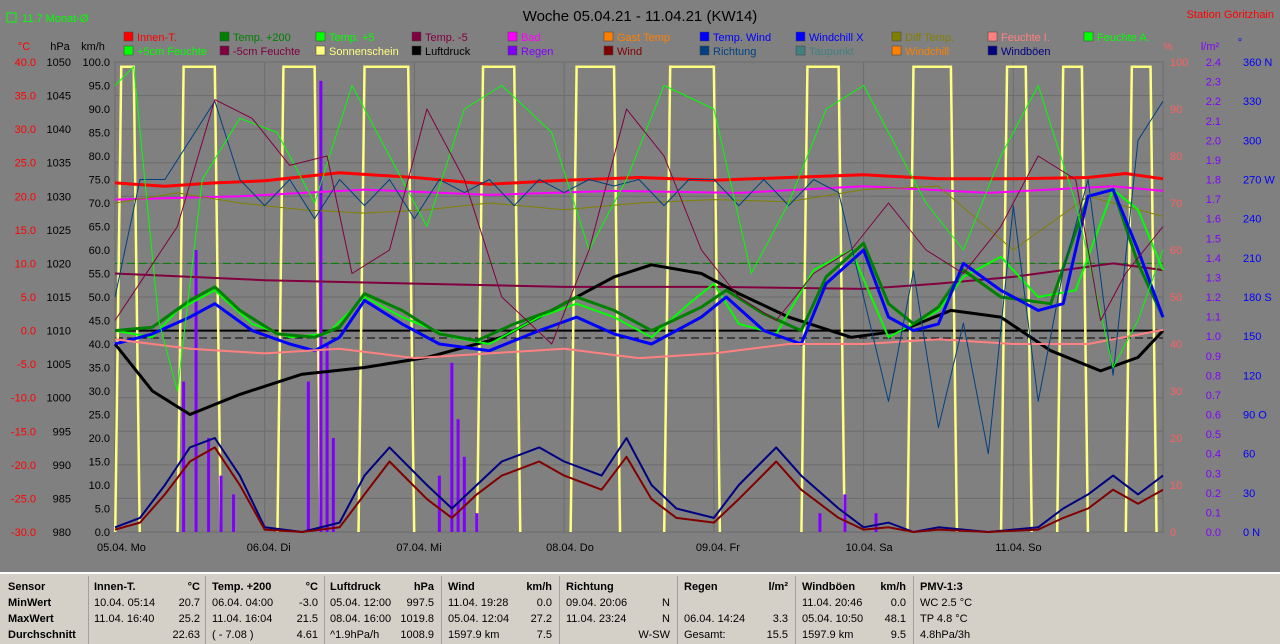  I want to click on legend-label: Regen, so click(537, 52).